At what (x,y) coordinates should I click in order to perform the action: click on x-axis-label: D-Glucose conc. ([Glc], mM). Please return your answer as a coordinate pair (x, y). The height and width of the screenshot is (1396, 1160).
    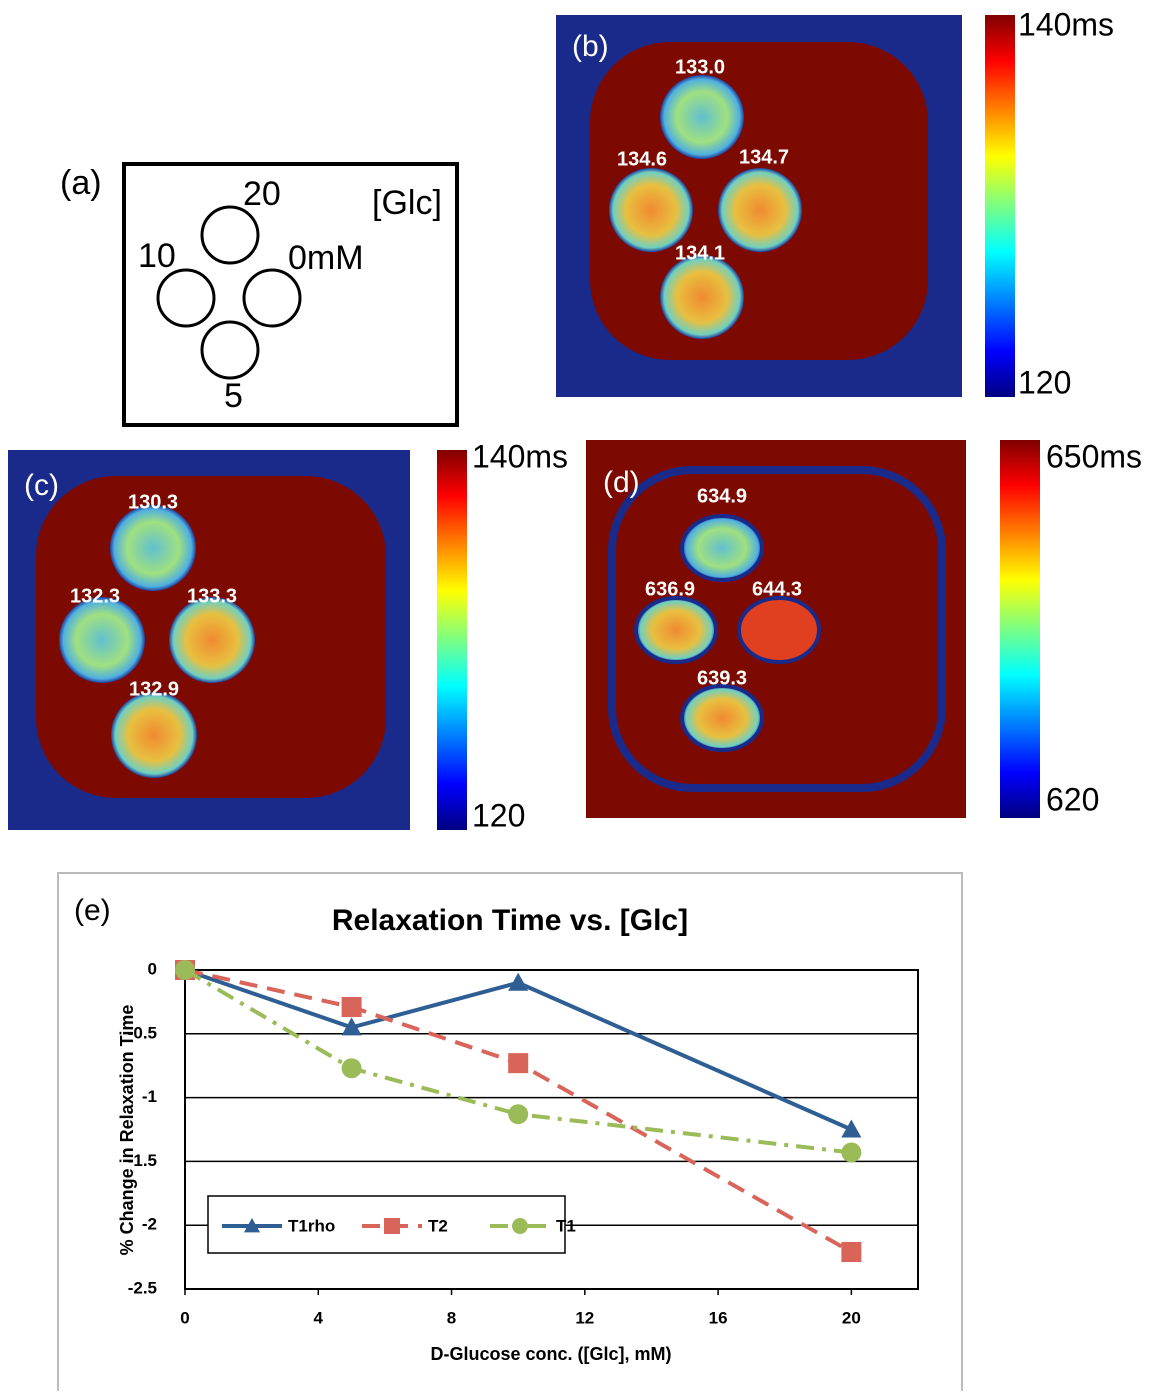
    Looking at the image, I should click on (550, 1354).